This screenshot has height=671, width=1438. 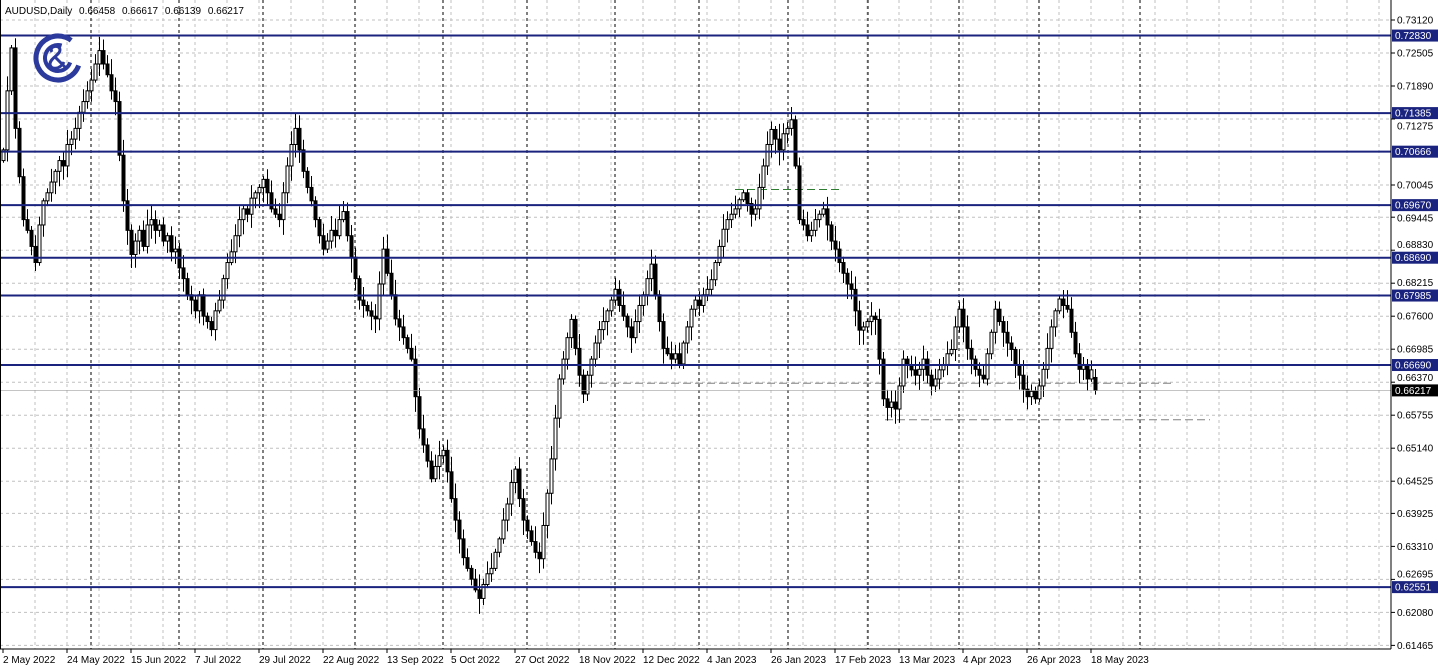 I want to click on x-tick-label: 7 Jul 2022, so click(x=218, y=660).